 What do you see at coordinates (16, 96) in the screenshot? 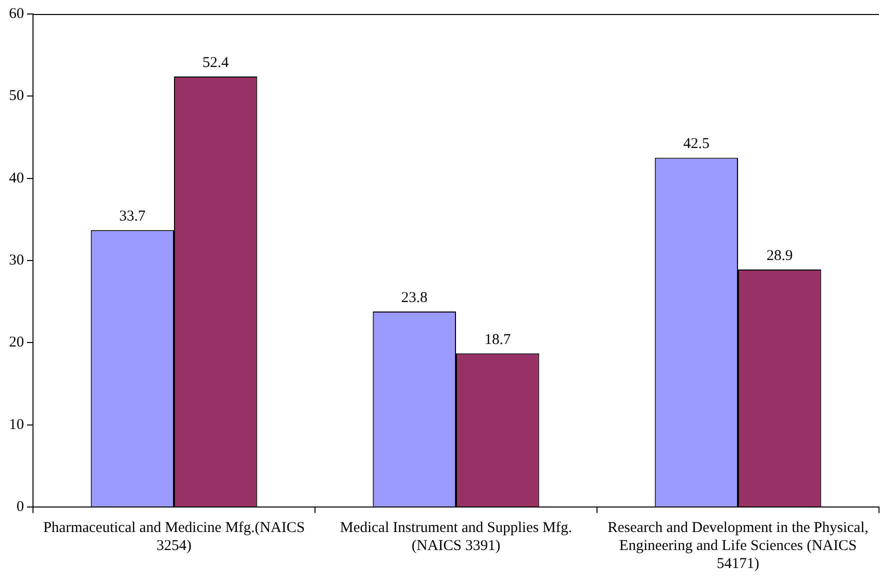
I see `y-tick-label: 50` at bounding box center [16, 96].